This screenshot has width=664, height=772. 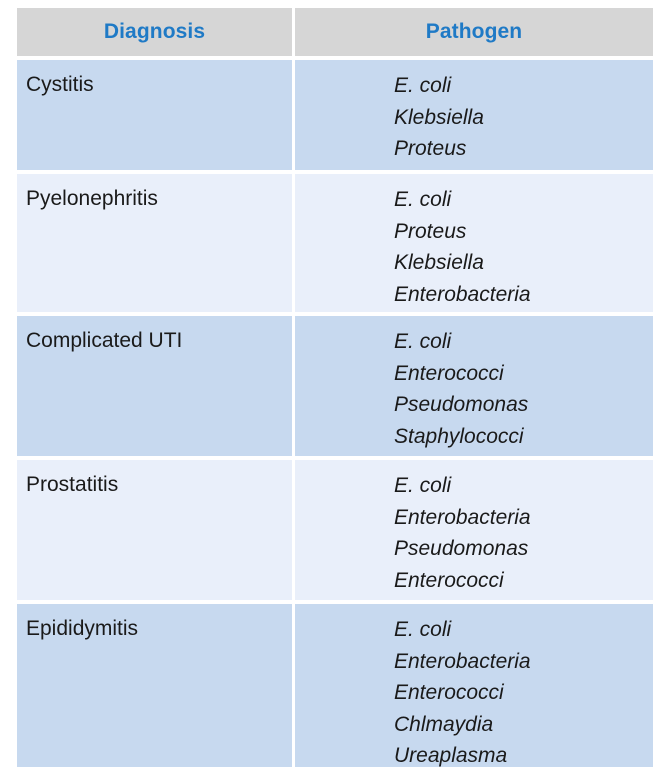 What do you see at coordinates (154, 243) in the screenshot?
I see `diagnosis-cell: Pyelonephritis` at bounding box center [154, 243].